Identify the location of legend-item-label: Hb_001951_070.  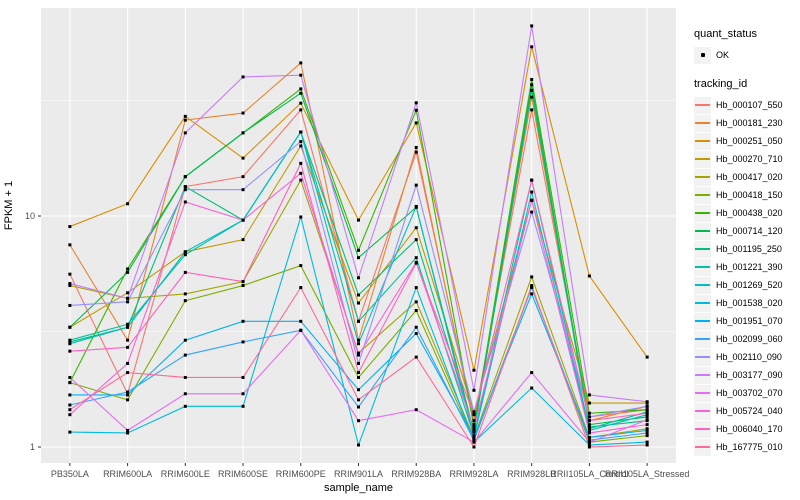
(749, 321).